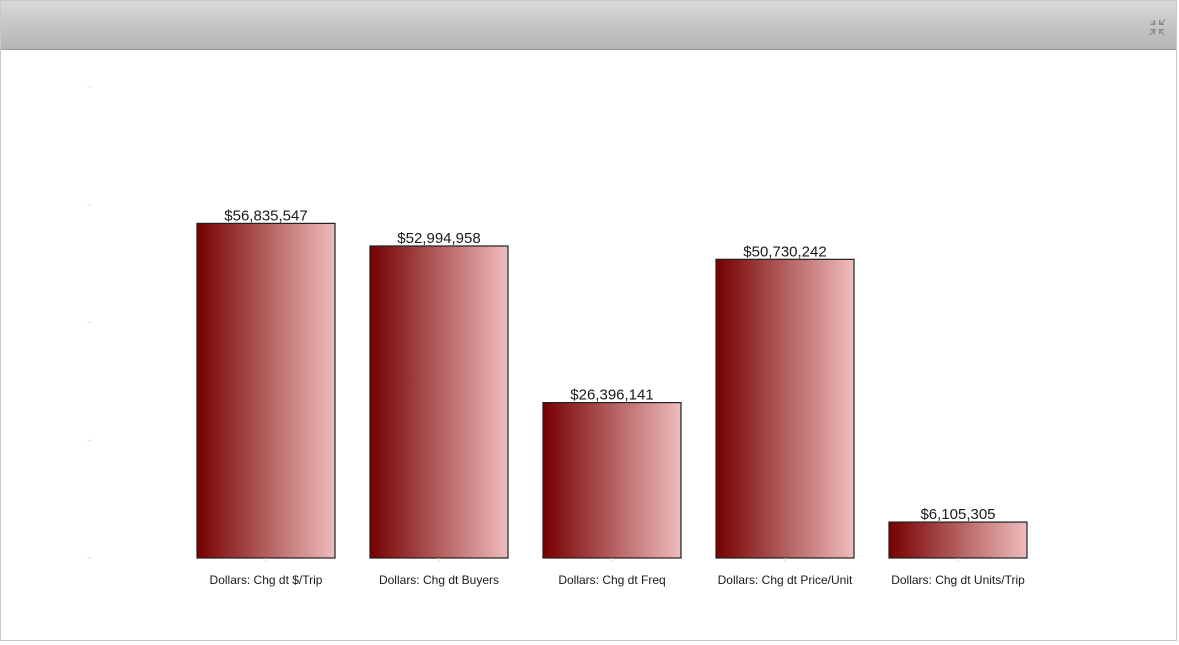  I want to click on value-label-2: $26,396,141, so click(611, 395).